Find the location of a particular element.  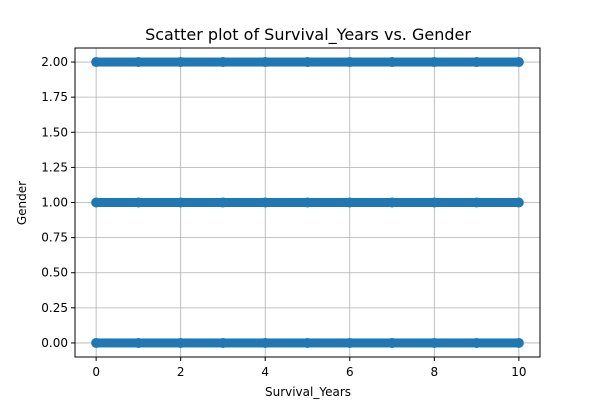

x-tick-label: 4 is located at coordinates (265, 372).